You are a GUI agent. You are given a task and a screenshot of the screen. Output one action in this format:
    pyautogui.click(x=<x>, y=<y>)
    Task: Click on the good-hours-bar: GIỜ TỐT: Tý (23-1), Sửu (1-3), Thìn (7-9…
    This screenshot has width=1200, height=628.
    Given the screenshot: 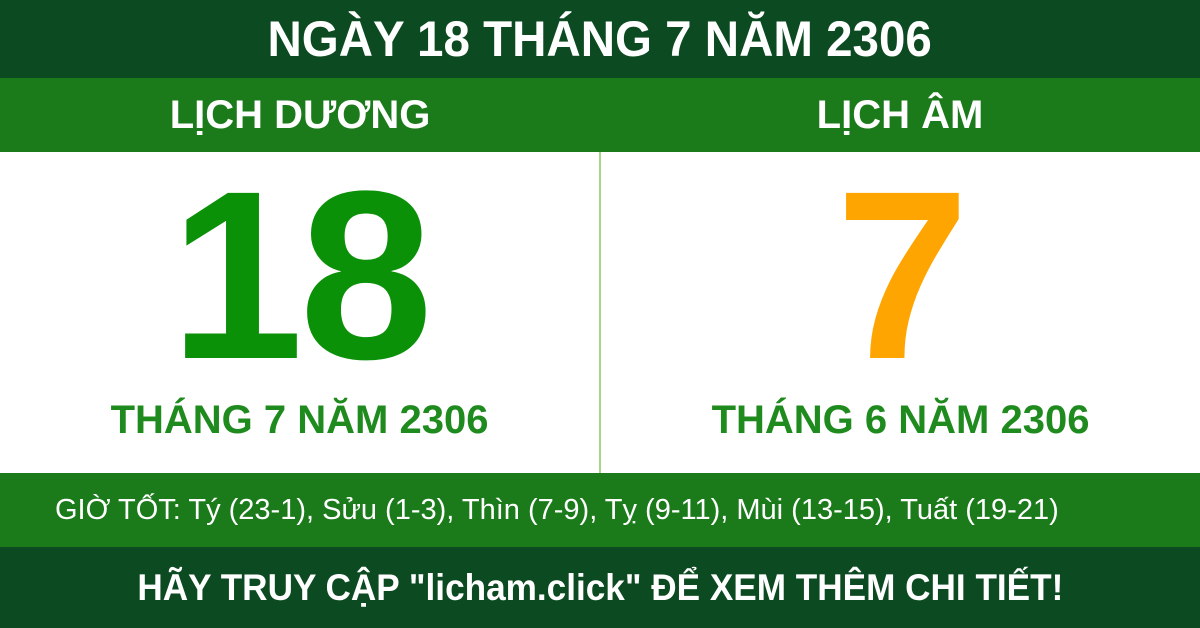 What is the action you would take?
    pyautogui.click(x=600, y=510)
    